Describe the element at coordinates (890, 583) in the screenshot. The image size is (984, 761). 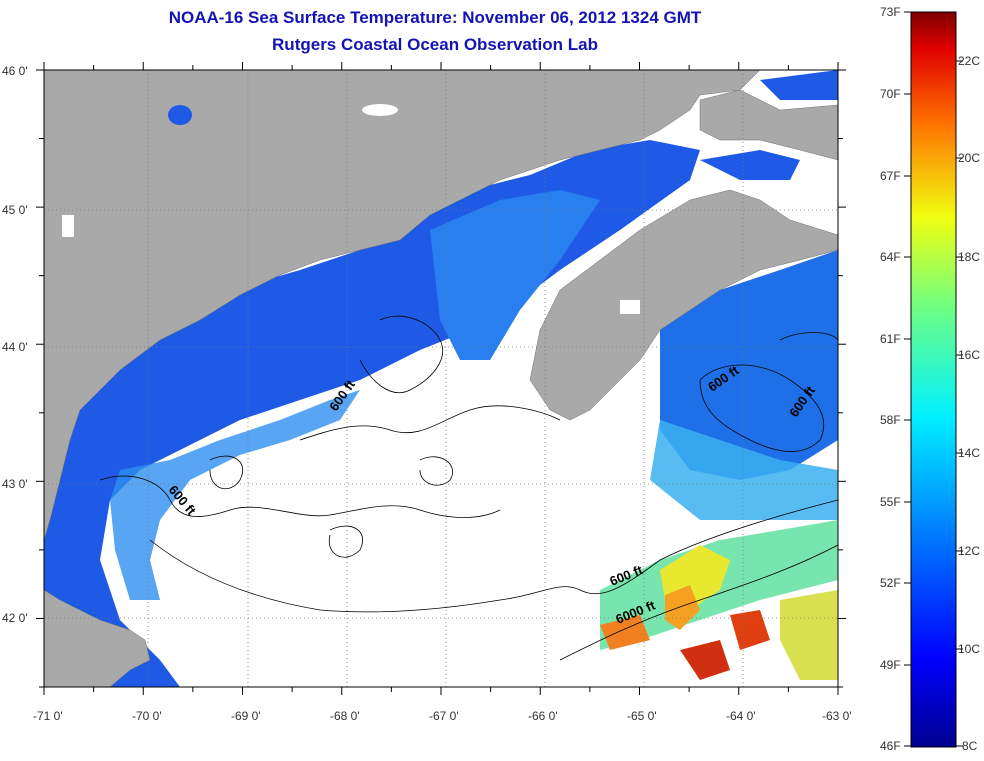
I see `colorbar-f-label: 52F` at that location.